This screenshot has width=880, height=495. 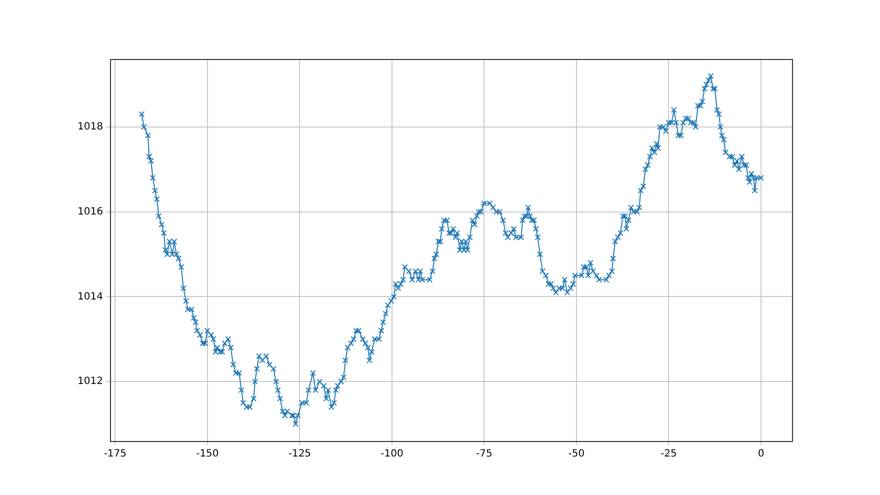 I want to click on x-tick-label: -100, so click(x=392, y=454).